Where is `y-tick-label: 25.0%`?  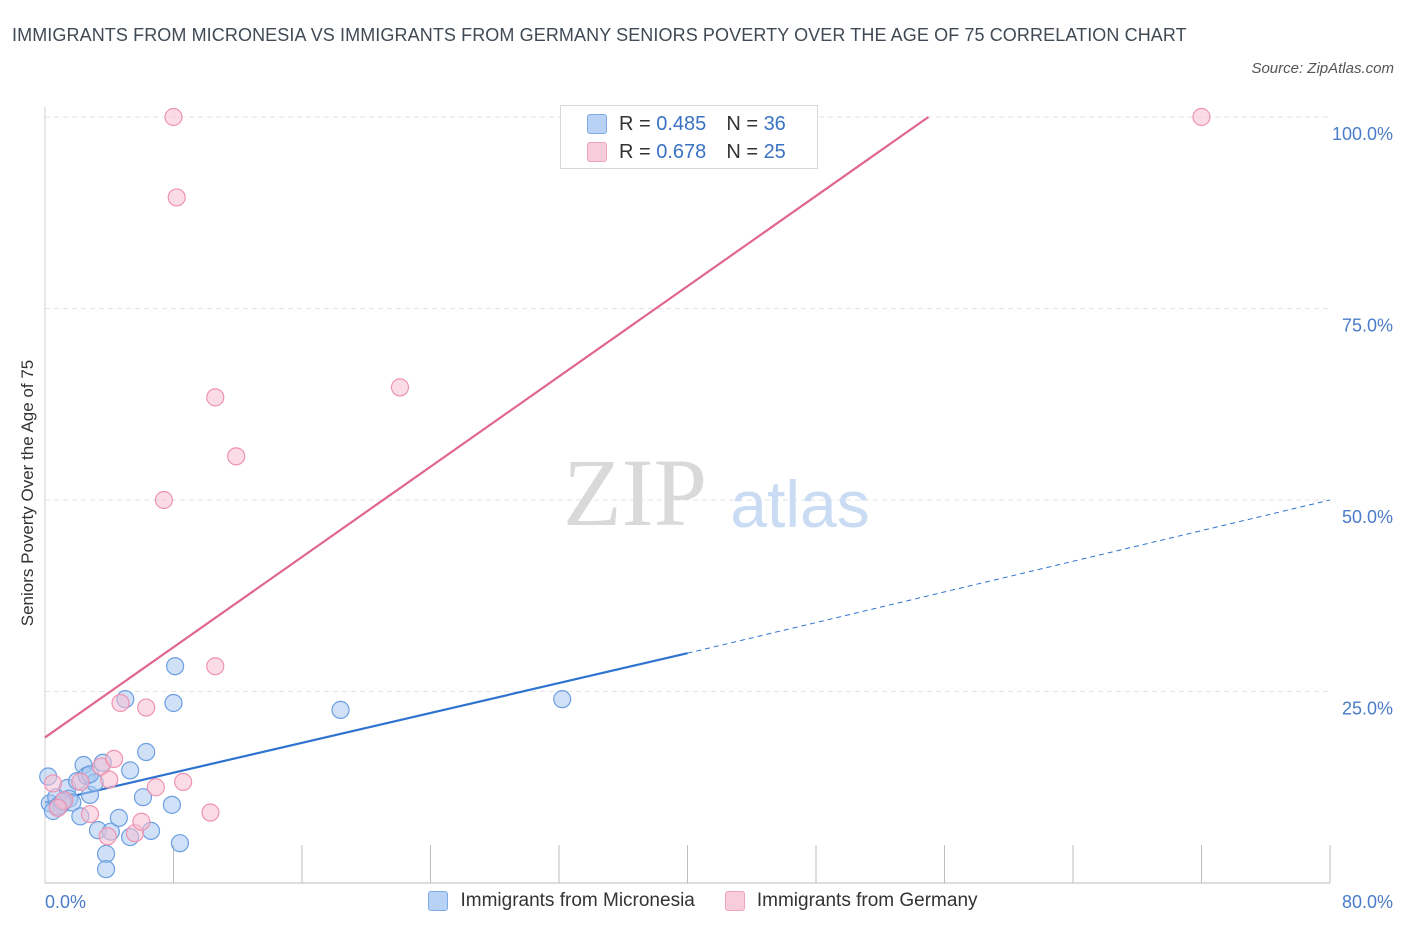
y-tick-label: 25.0% is located at coordinates (1367, 709).